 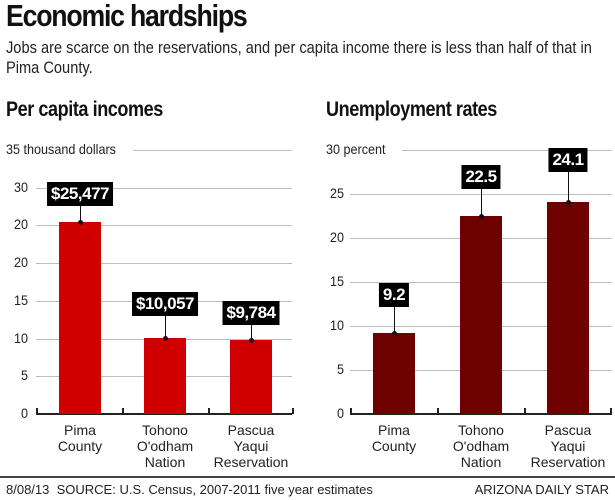 What do you see at coordinates (481, 177) in the screenshot?
I see `value-label: 22.5` at bounding box center [481, 177].